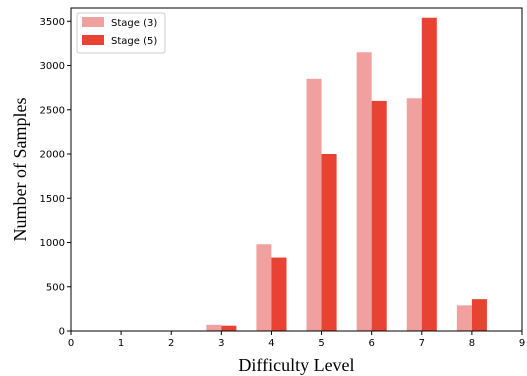  What do you see at coordinates (55, 287) in the screenshot?
I see `y-tick-label: 500` at bounding box center [55, 287].